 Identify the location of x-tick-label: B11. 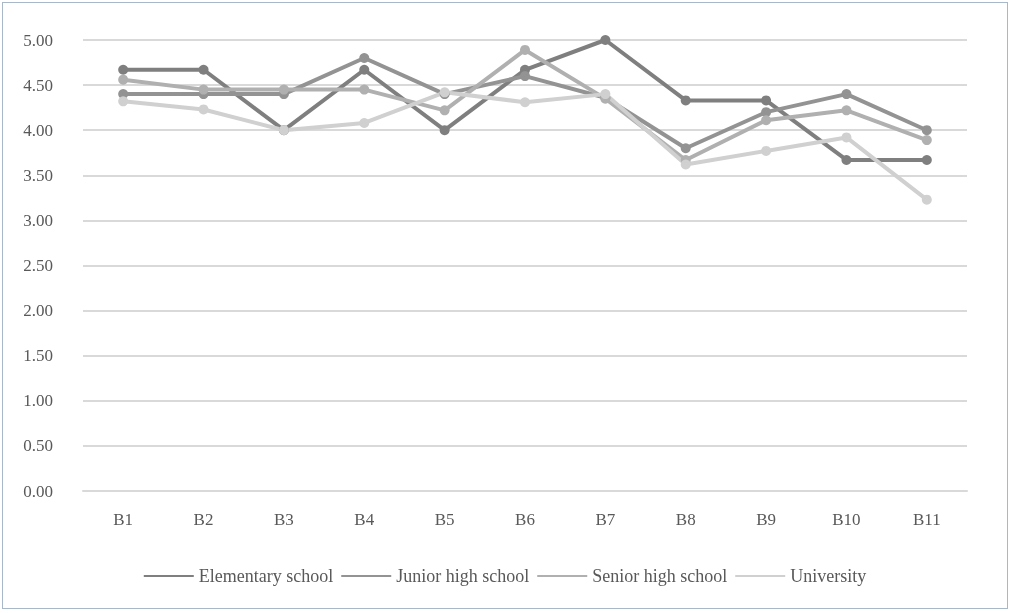
(926, 519).